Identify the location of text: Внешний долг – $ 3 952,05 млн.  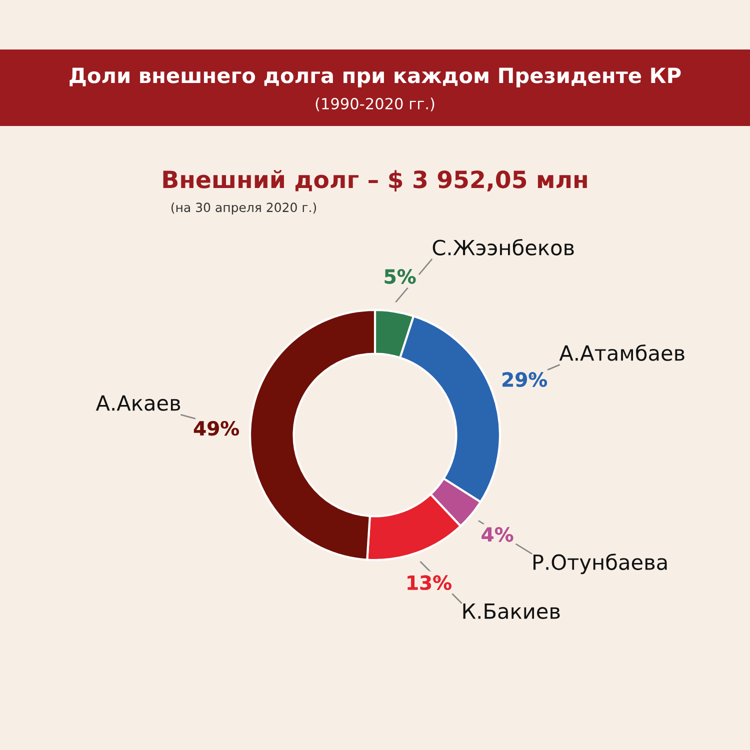
(375, 181).